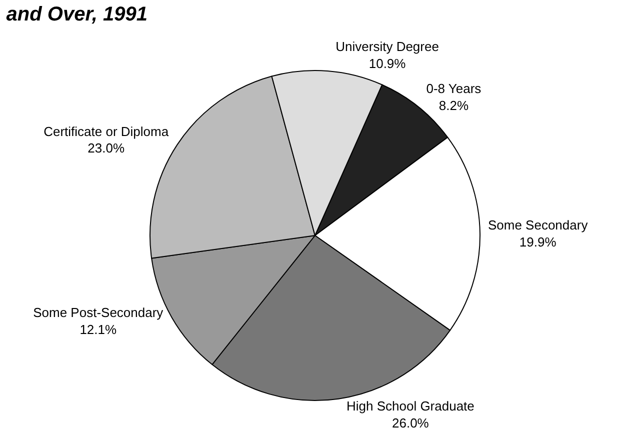 Image resolution: width=630 pixels, height=446 pixels. Describe the element at coordinates (411, 422) in the screenshot. I see `data-label: 26.0%` at that location.